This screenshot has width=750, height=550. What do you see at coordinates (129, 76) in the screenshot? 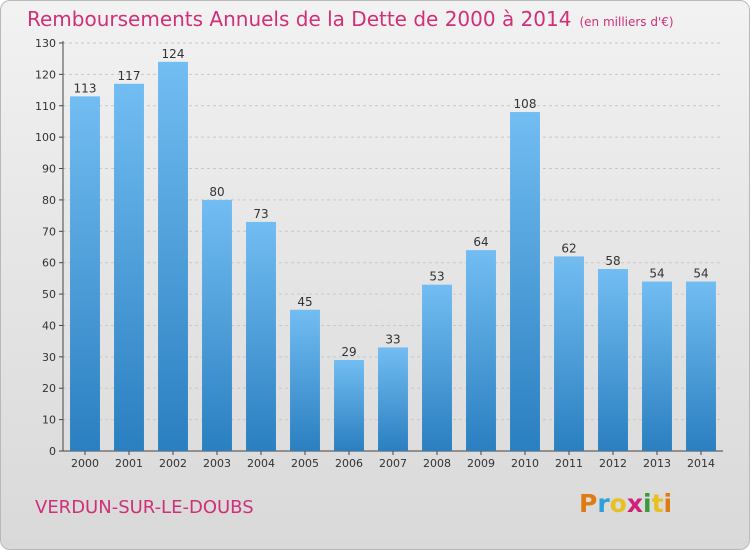
I see `bar-value-label: 117` at bounding box center [129, 76].